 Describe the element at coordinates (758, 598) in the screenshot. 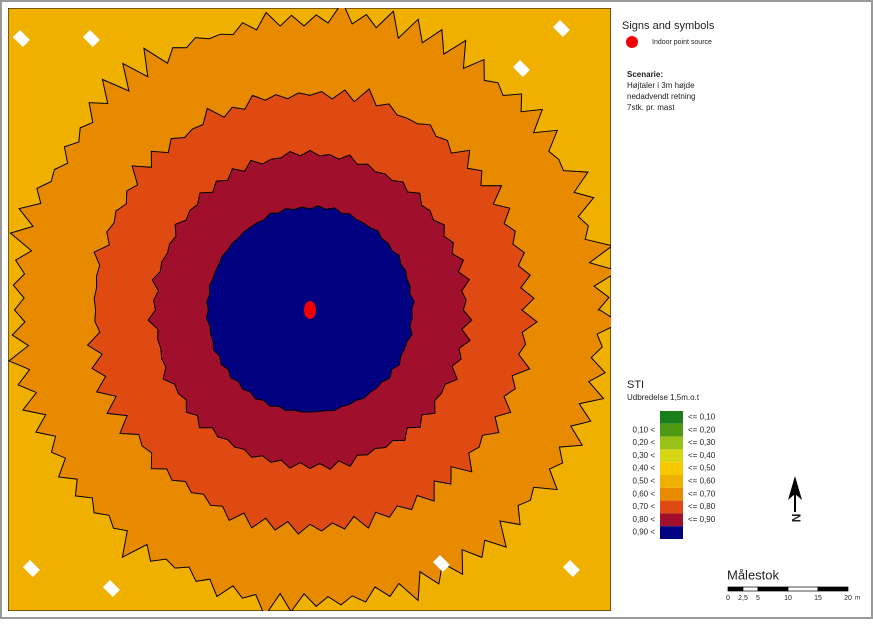

I see `scale-tick-label: 5` at that location.